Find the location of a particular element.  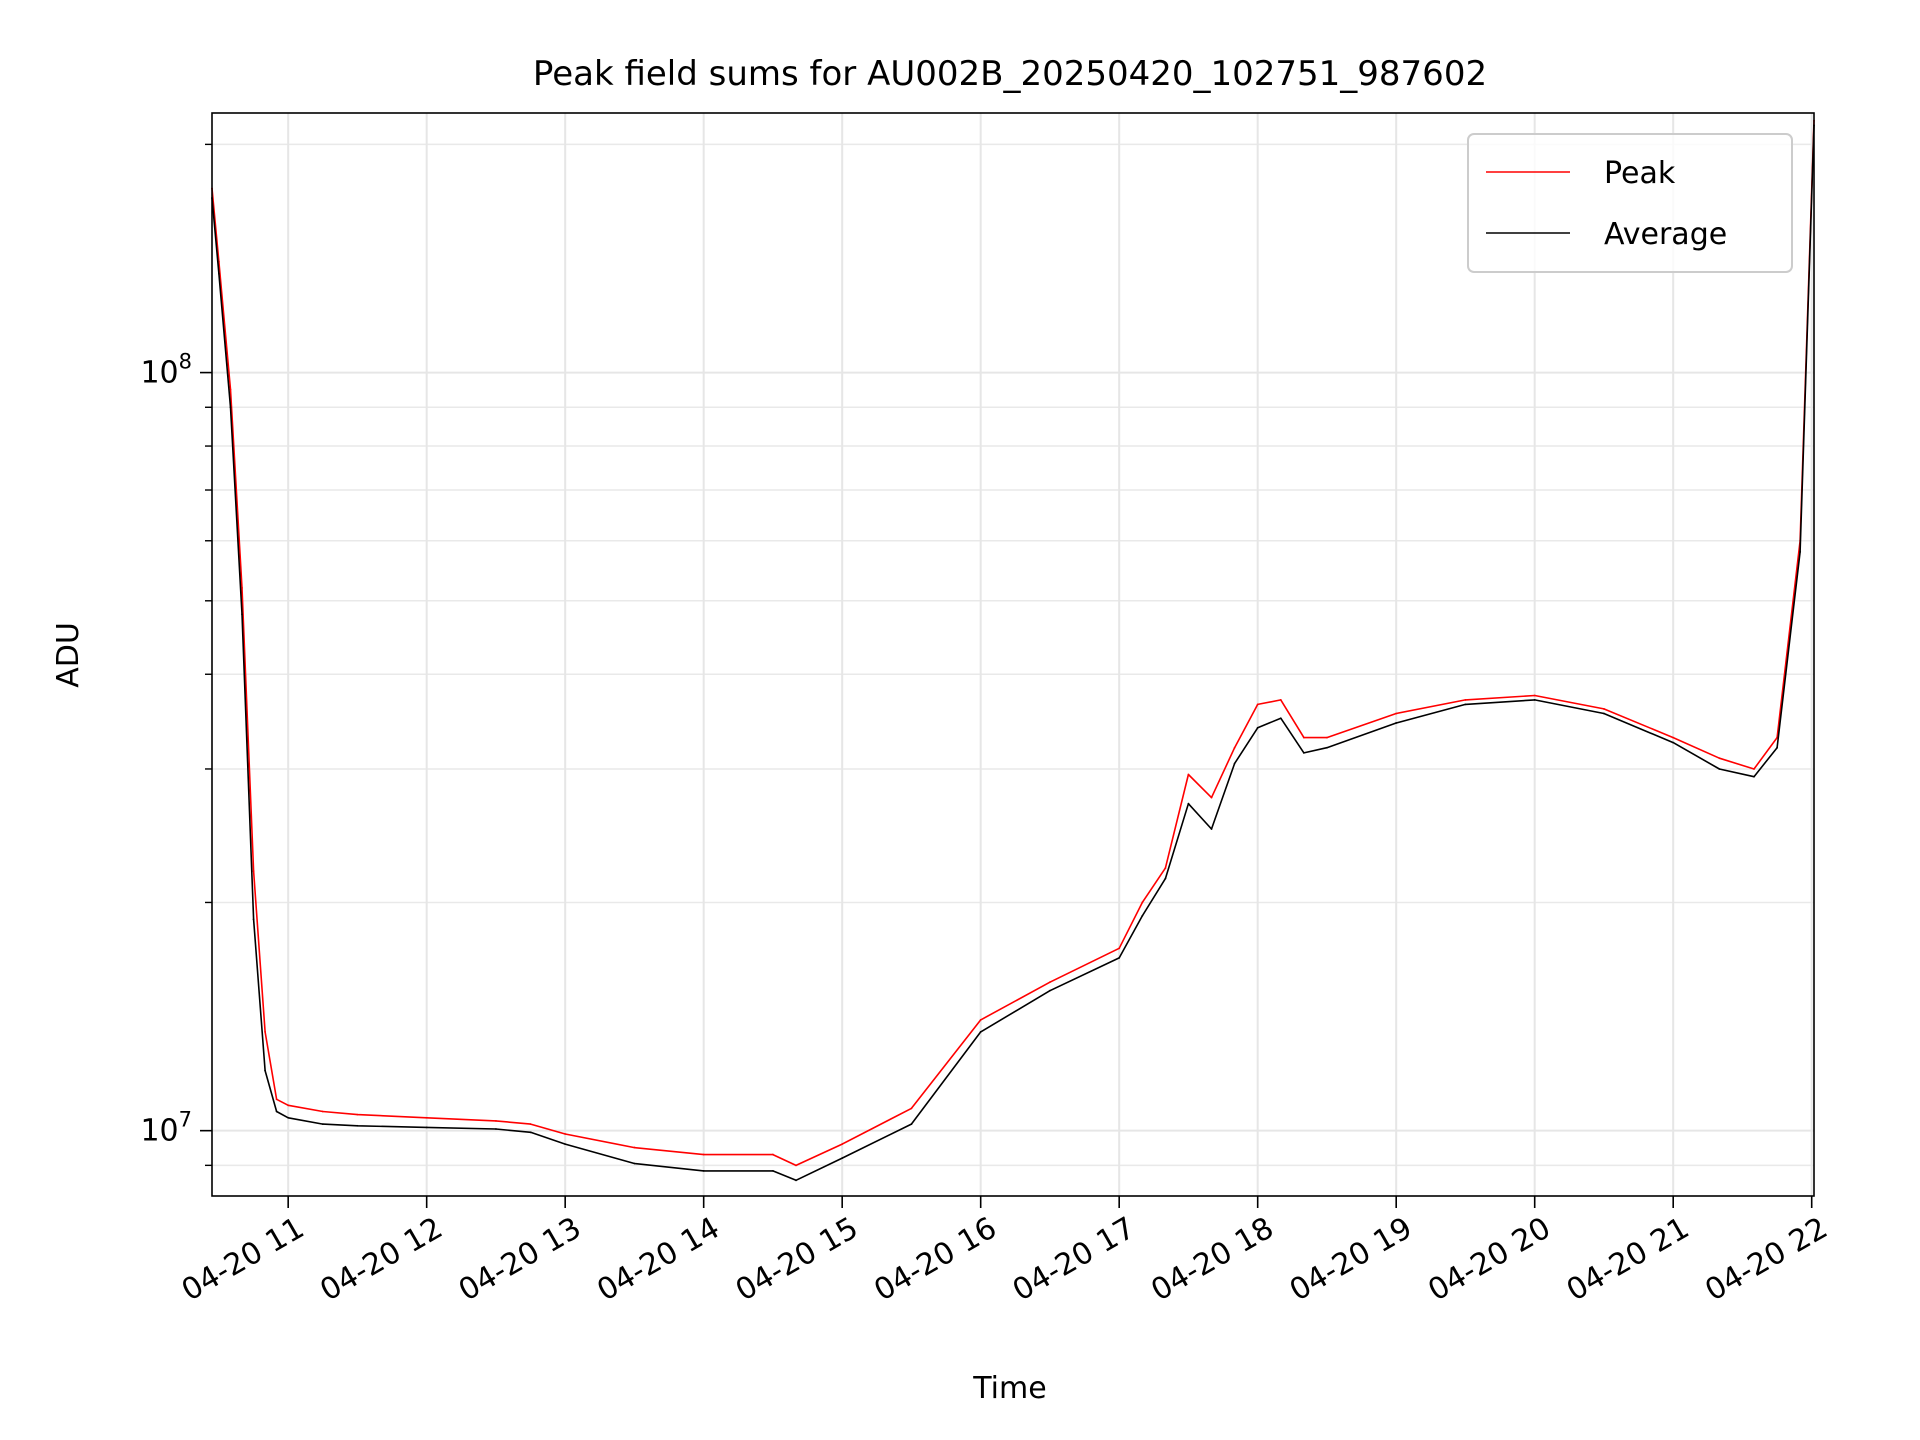

legend-label-peak: Peak is located at coordinates (1640, 173).